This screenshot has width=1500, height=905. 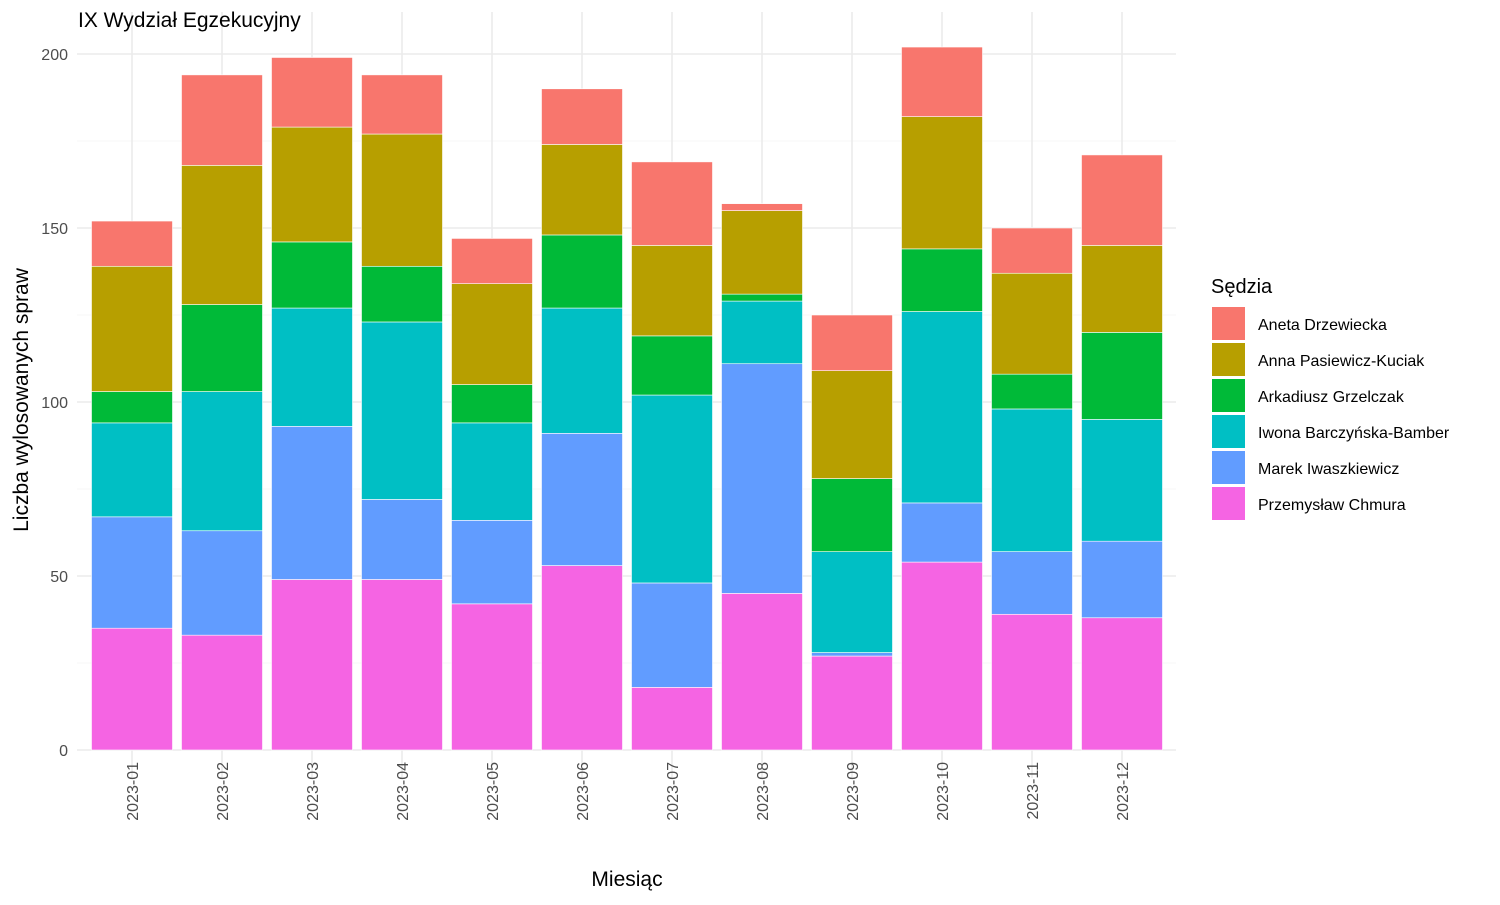 I want to click on y-axis-ticks: 0 50 100 150 200, so click(x=54, y=403).